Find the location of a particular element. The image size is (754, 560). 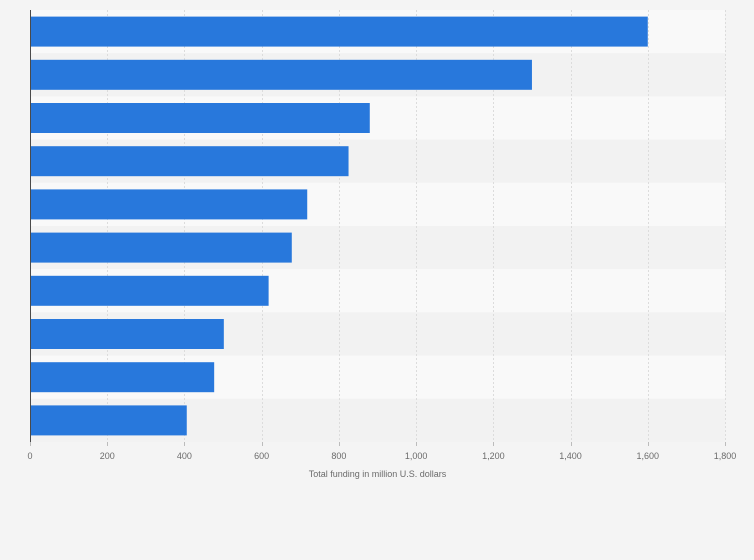

x-tick-label: 0 is located at coordinates (29, 456).